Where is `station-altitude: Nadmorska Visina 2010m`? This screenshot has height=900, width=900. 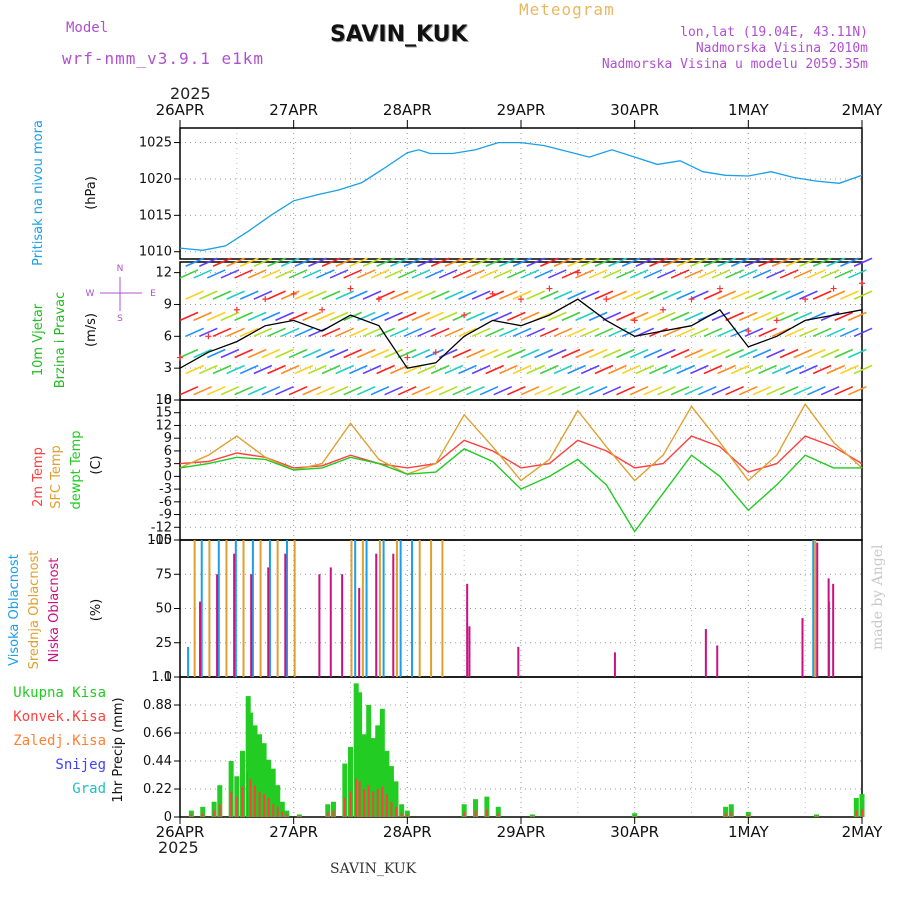 station-altitude: Nadmorska Visina 2010m is located at coordinates (781, 48).